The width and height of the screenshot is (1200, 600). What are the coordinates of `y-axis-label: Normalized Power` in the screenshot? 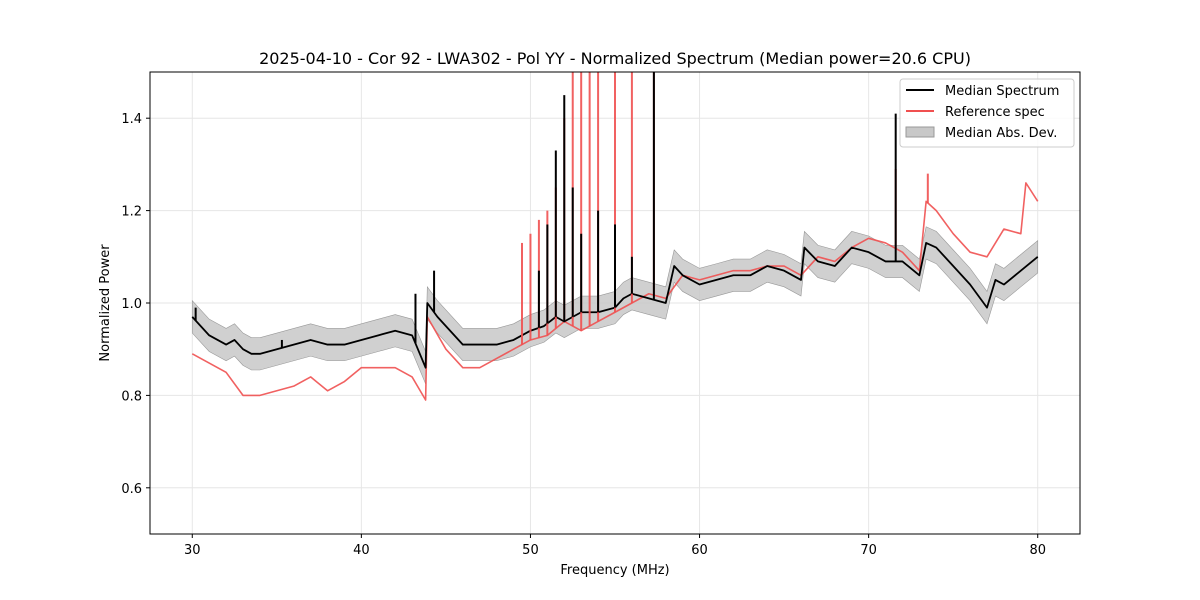 It's located at (105, 303).